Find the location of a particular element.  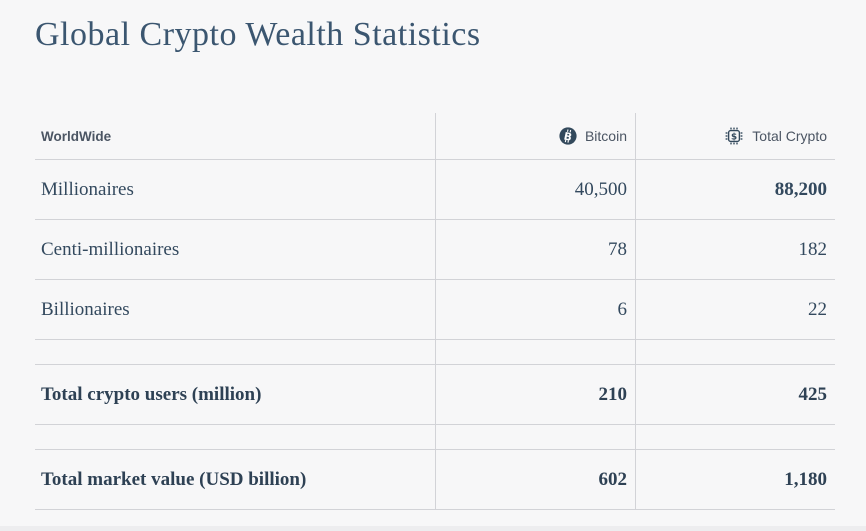

page-title: Global Crypto Wealth Statistics is located at coordinates (258, 34).